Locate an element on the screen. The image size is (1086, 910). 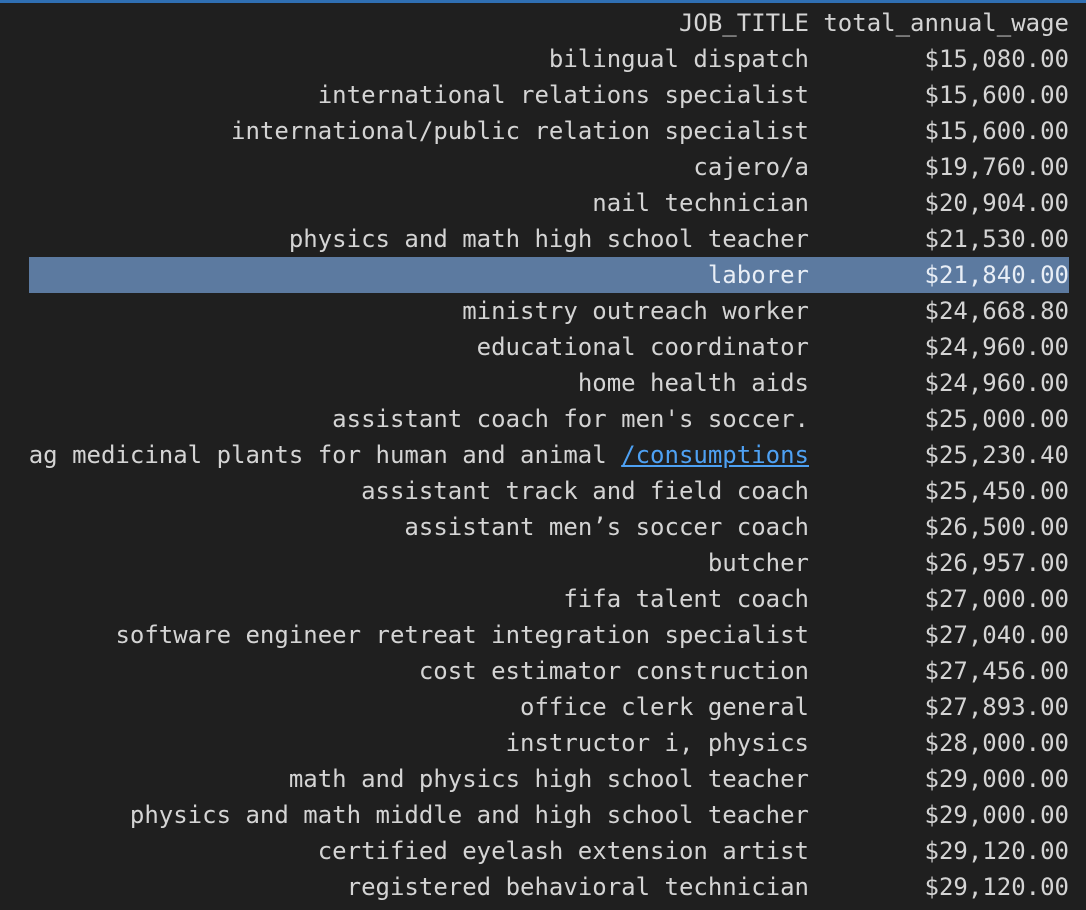
job-title-cell: assistant track and field coach is located at coordinates (426, 491).